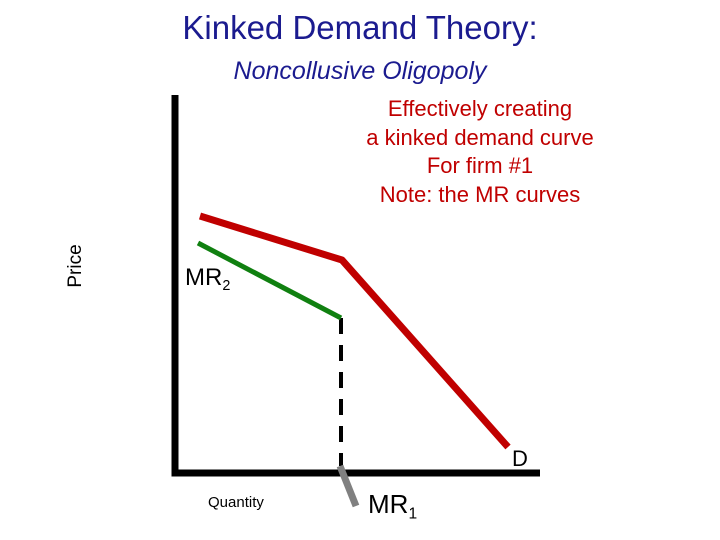 Image resolution: width=720 pixels, height=540 pixels. I want to click on mr2-label: MR2, so click(207, 278).